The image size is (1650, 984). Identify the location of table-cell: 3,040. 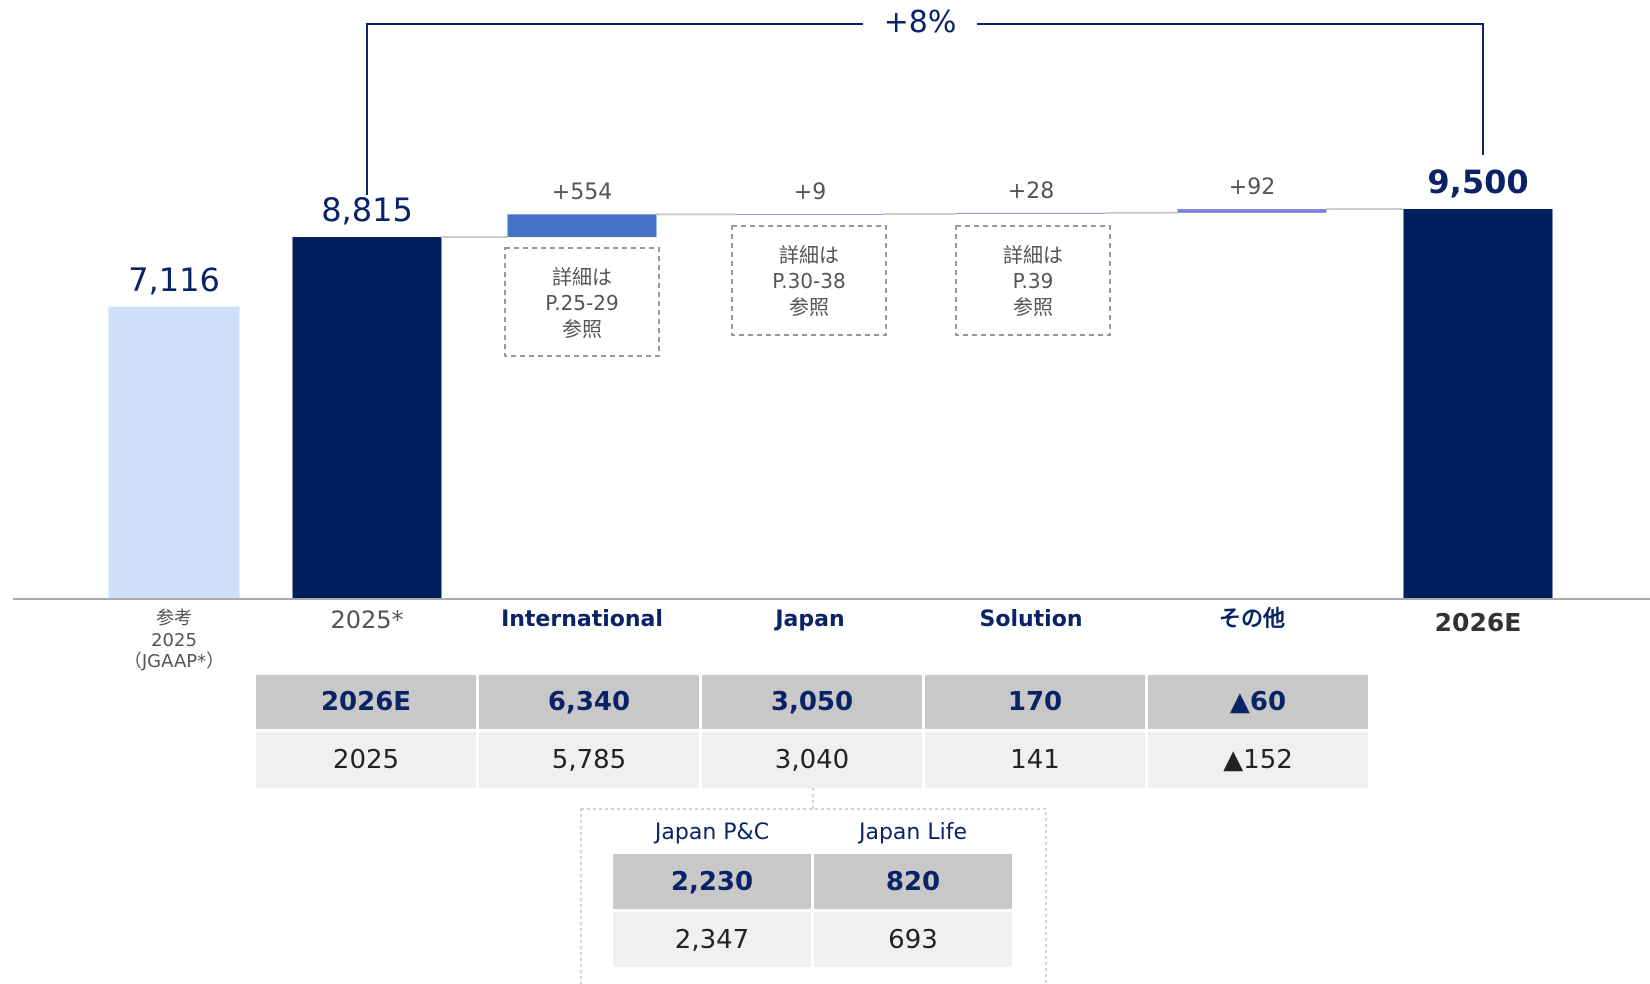
(812, 760).